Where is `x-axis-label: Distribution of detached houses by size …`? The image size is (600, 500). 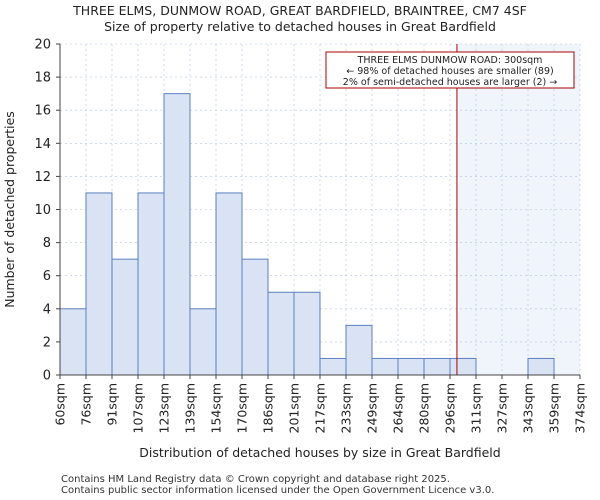 x-axis-label: Distribution of detached houses by size … is located at coordinates (319, 452).